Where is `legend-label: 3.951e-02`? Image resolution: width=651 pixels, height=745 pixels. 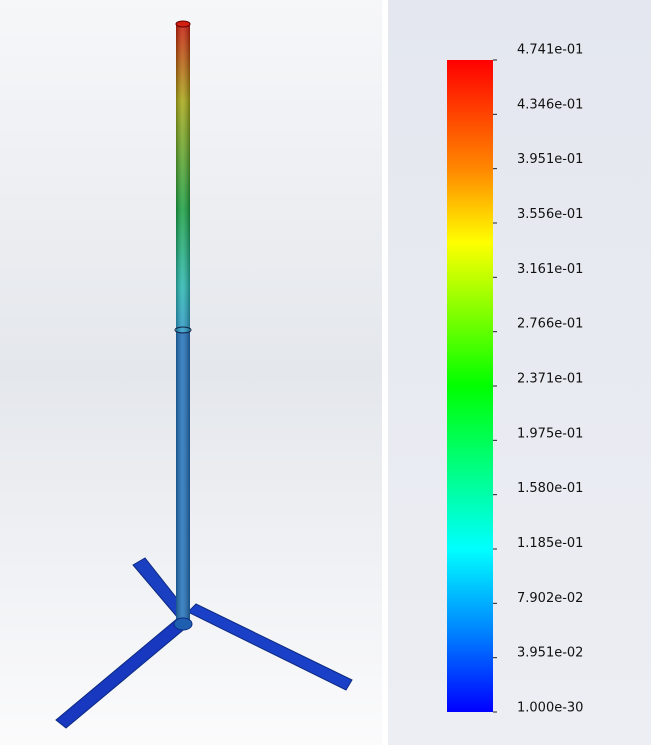 legend-label: 3.951e-02 is located at coordinates (550, 653).